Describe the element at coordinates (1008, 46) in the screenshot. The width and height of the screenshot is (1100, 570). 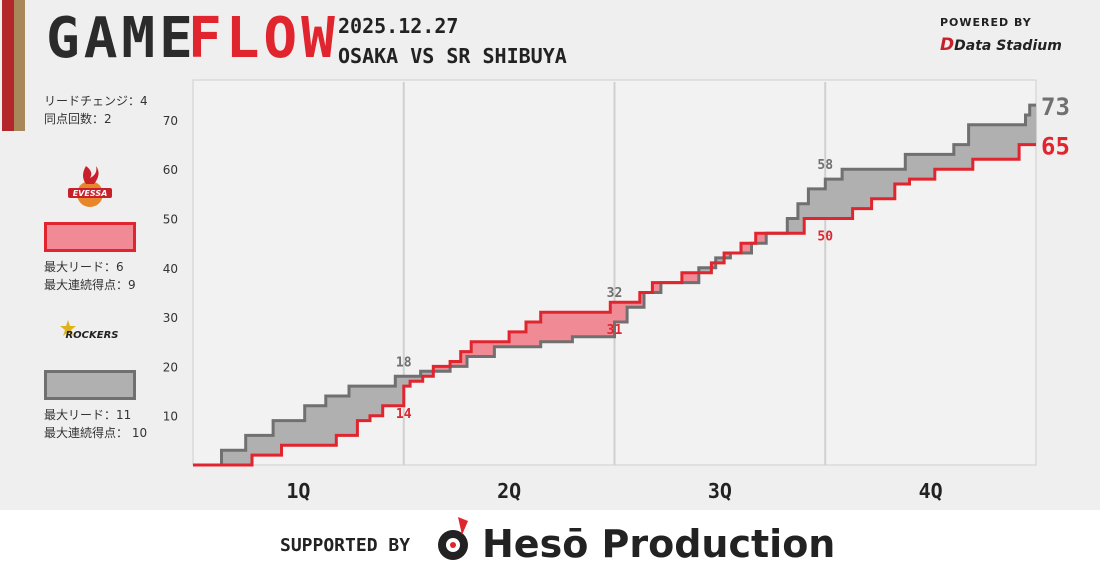
I see `data-stadium-logo-text: Data Stadium` at that location.